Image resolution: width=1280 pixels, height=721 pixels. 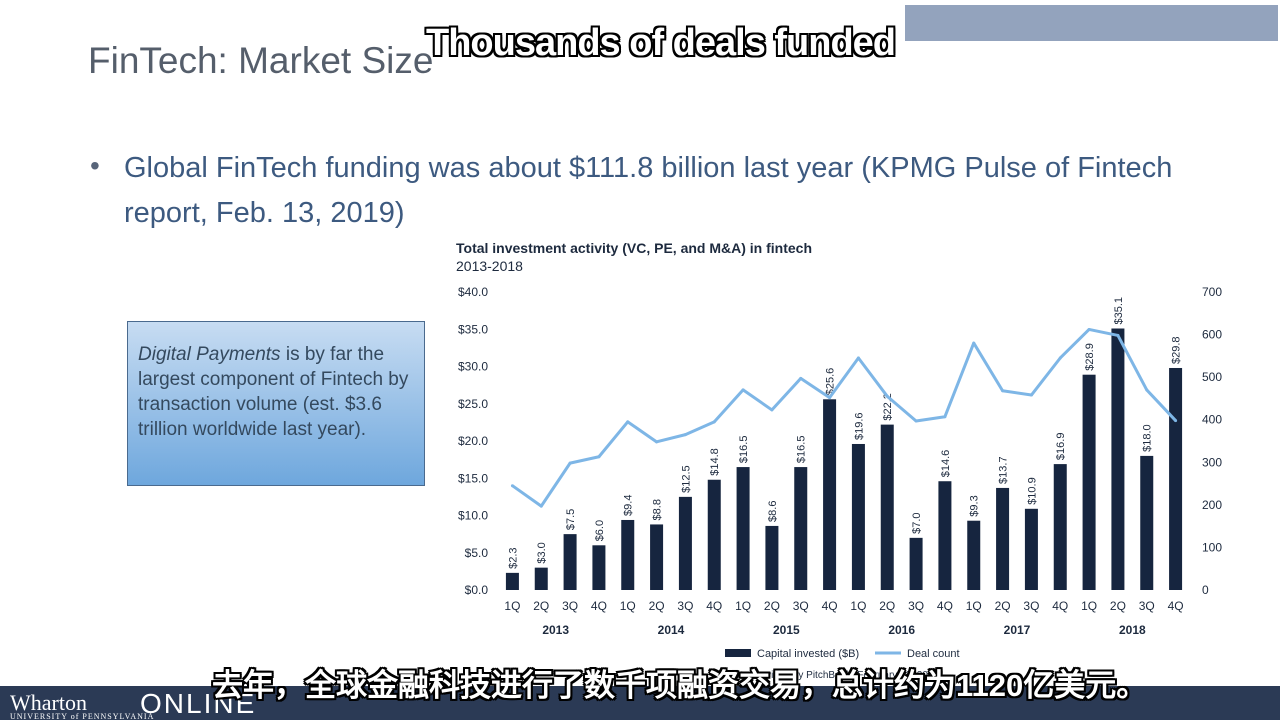 What do you see at coordinates (473, 441) in the screenshot?
I see `y-left-tick-label: $20.0` at bounding box center [473, 441].